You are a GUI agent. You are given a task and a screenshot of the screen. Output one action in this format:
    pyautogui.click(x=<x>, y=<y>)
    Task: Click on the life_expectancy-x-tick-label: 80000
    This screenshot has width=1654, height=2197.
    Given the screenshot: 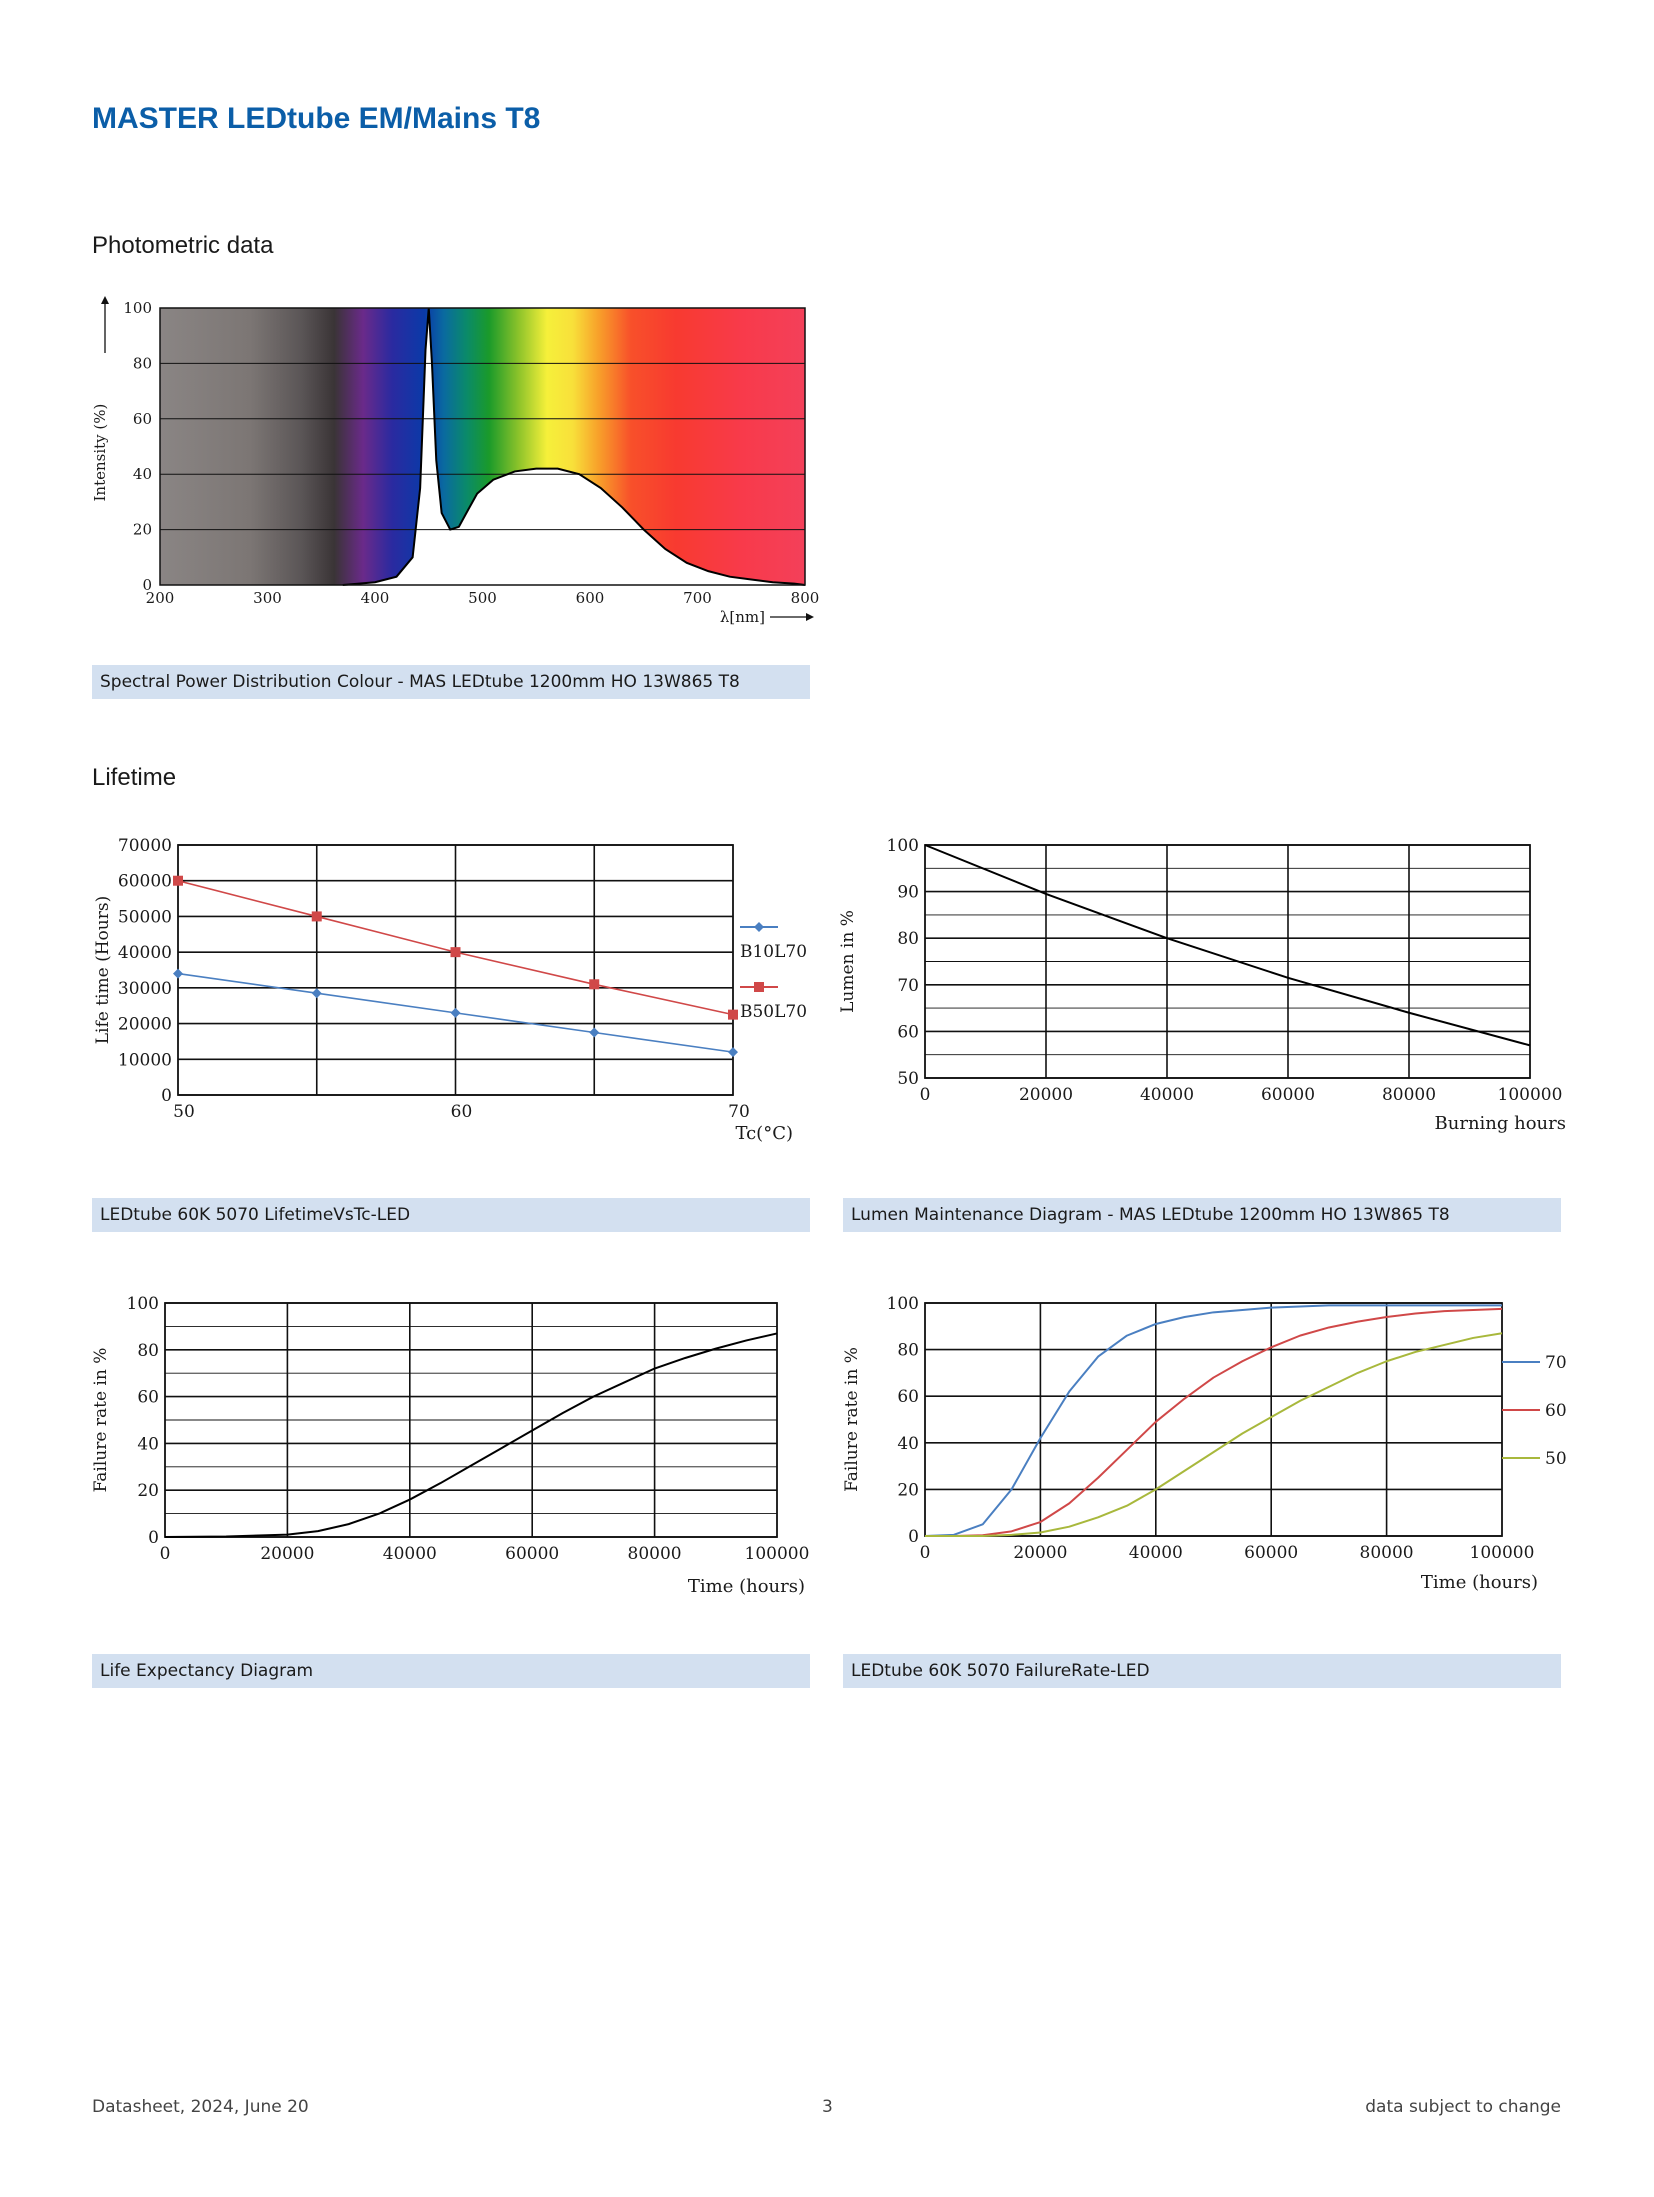 What is the action you would take?
    pyautogui.click(x=655, y=1554)
    